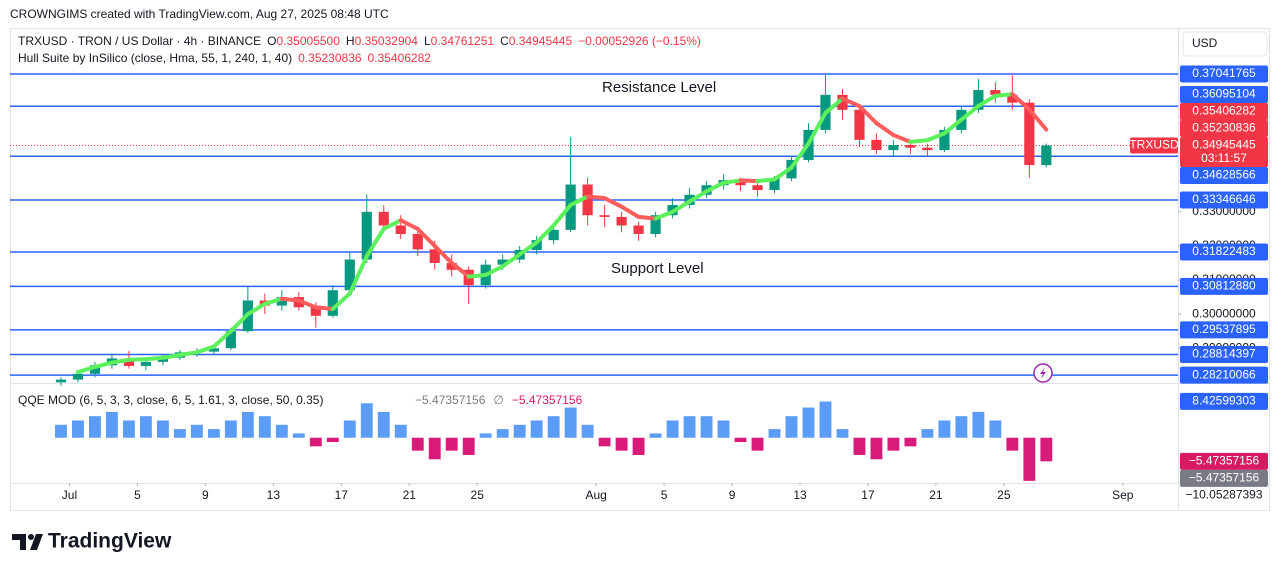 The image size is (1281, 571). What do you see at coordinates (1224, 313) in the screenshot?
I see `y-tick-label: 0.30000000` at bounding box center [1224, 313].